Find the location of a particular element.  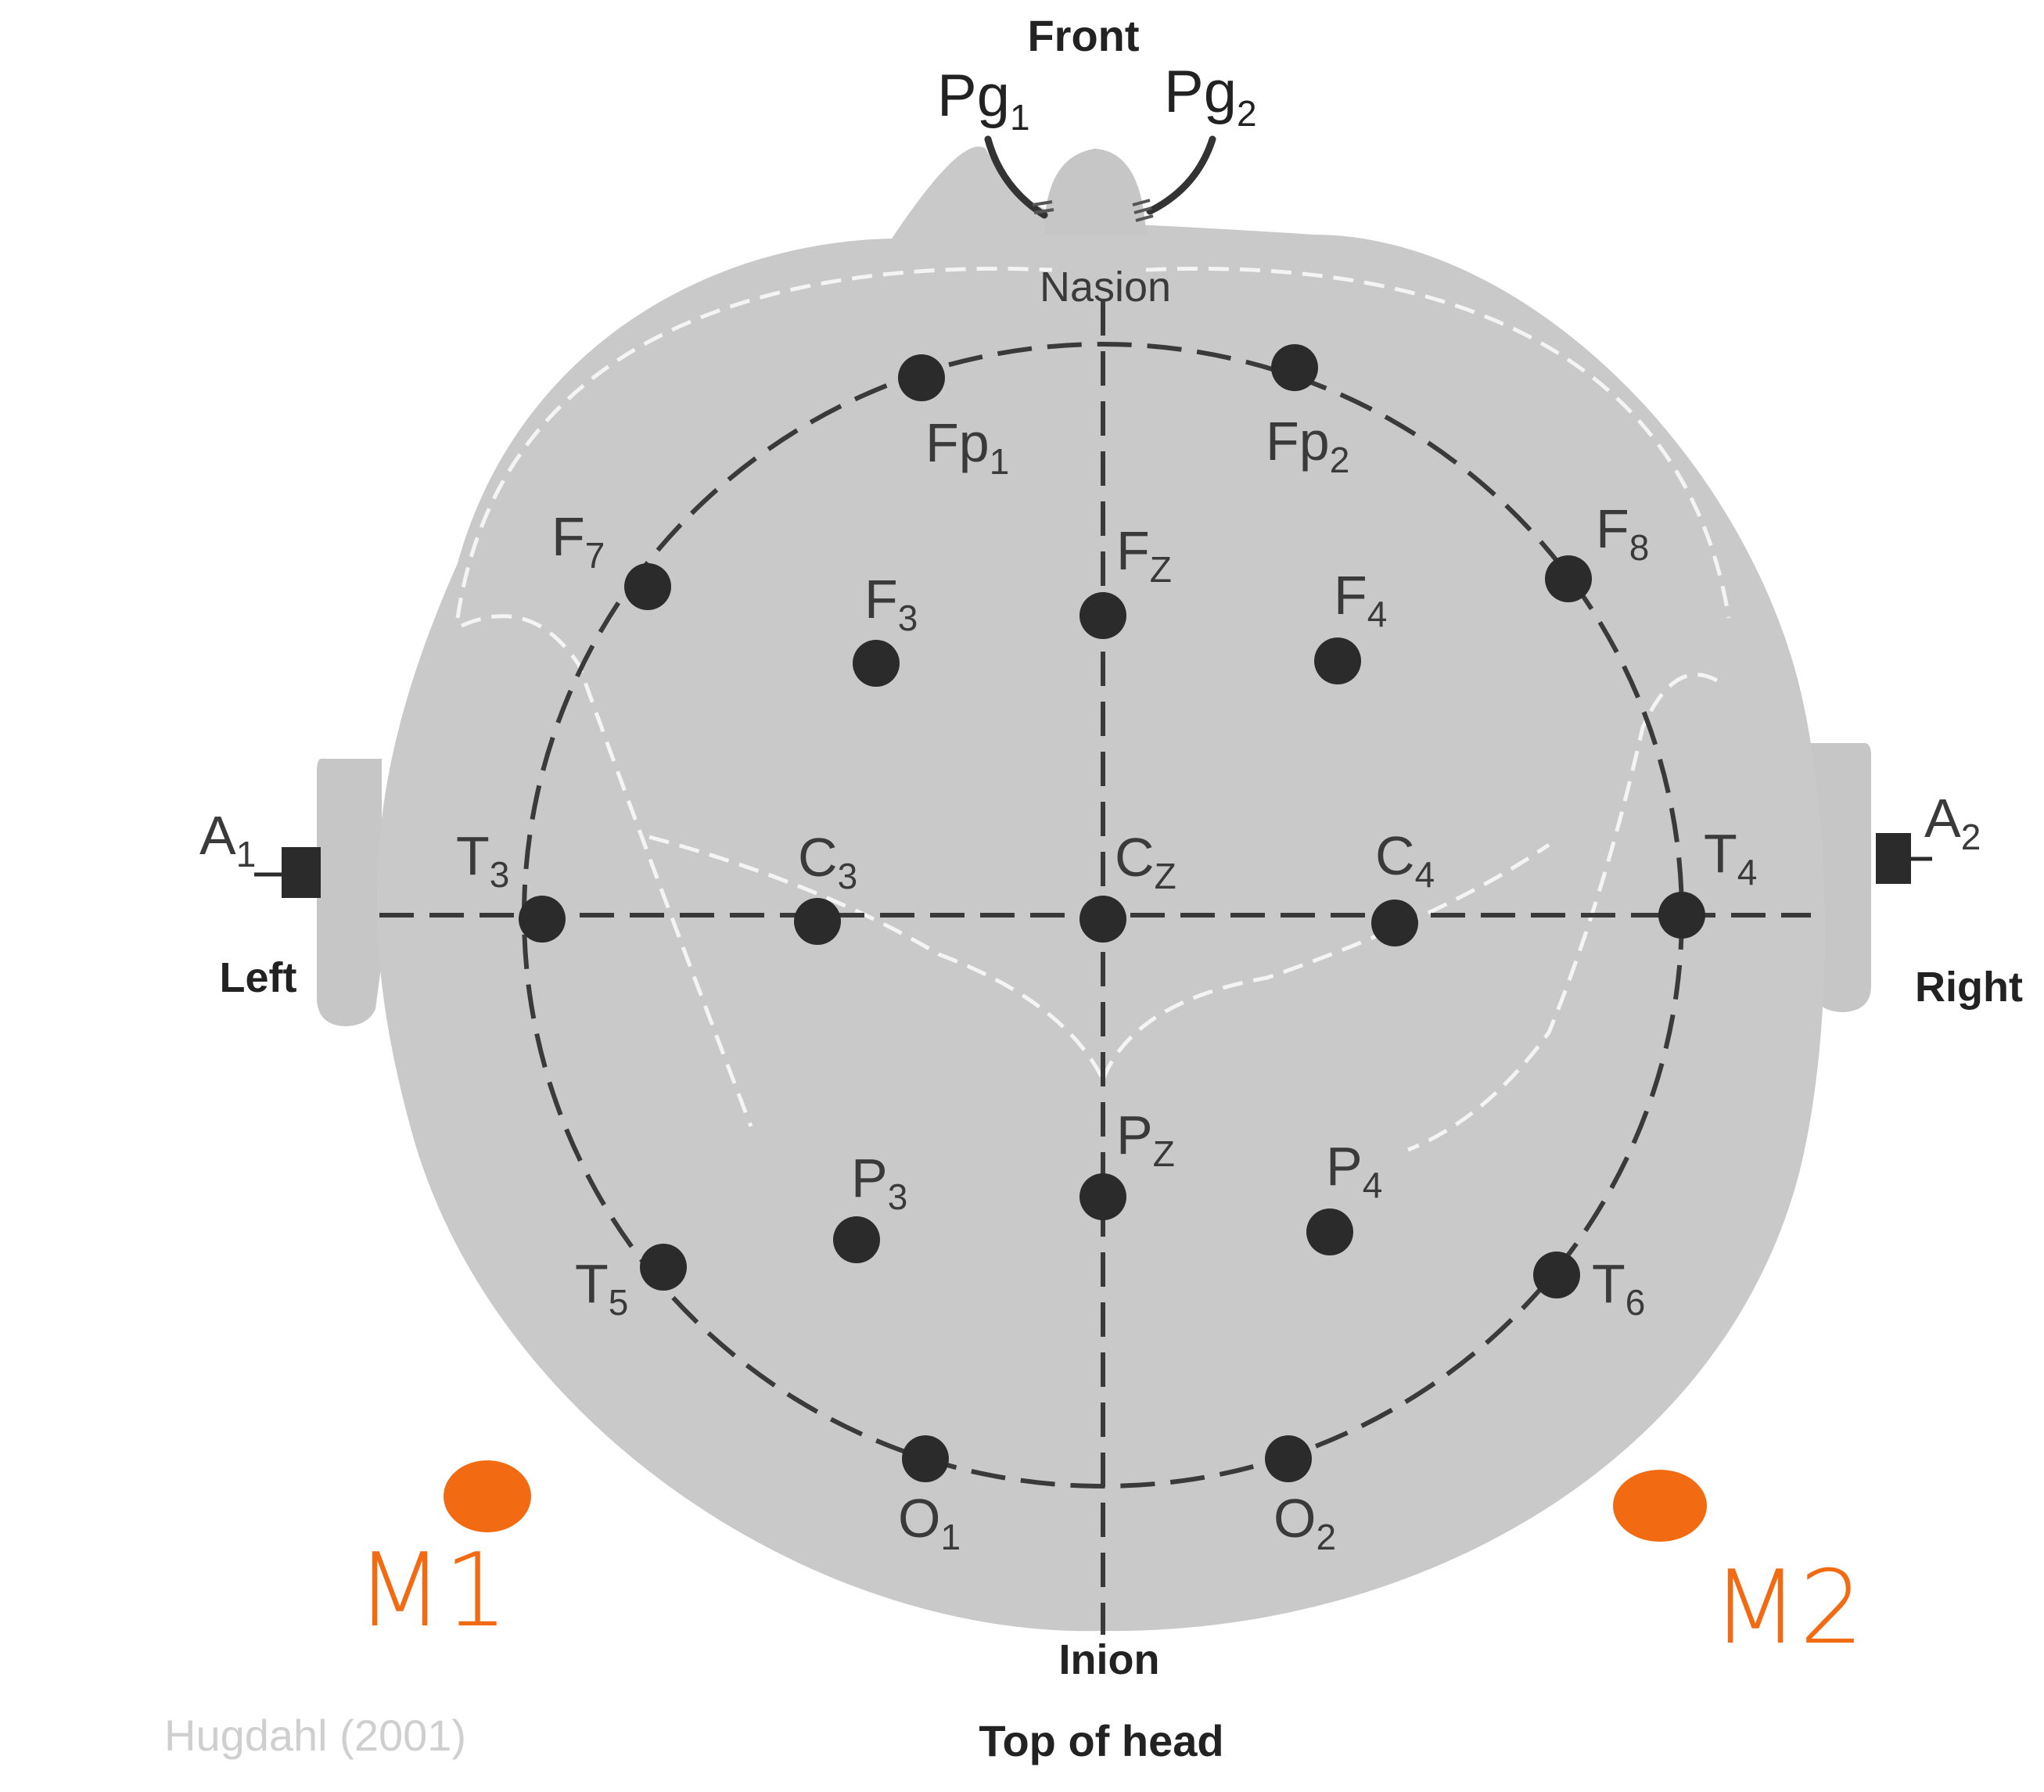

left-label: Left is located at coordinates (258, 977).